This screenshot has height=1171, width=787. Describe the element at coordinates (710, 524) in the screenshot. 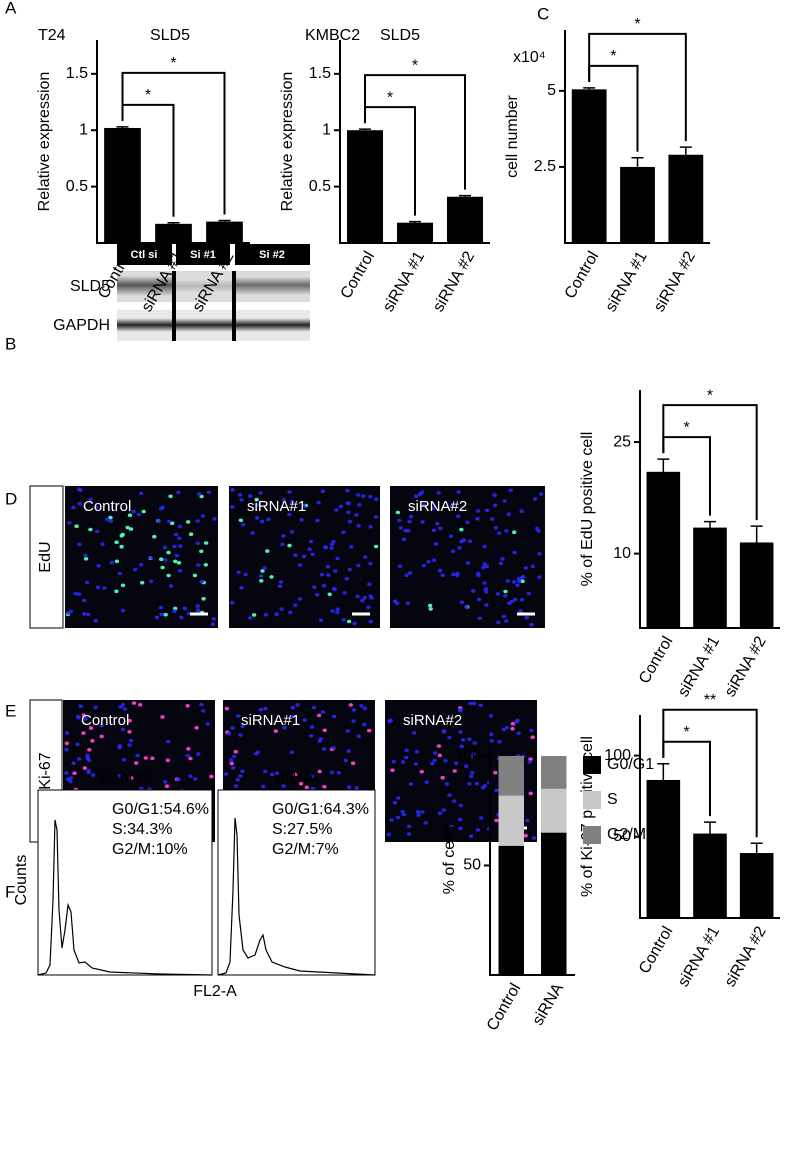

I see `error-bar` at that location.